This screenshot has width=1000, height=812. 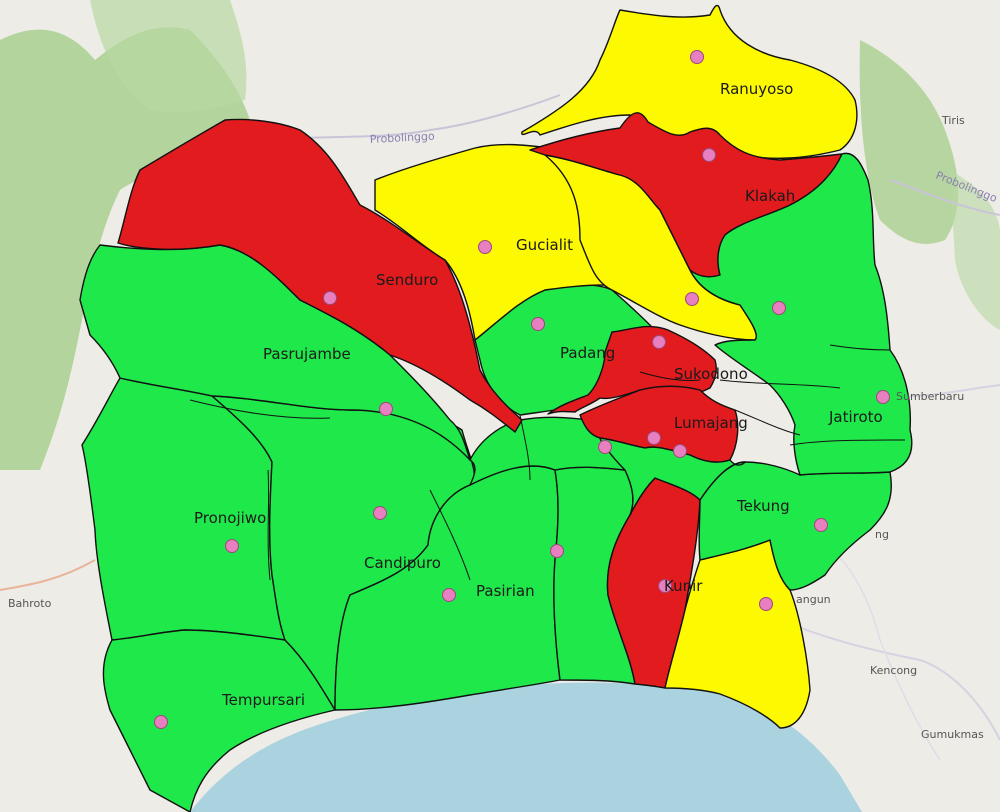 What do you see at coordinates (882, 534) in the screenshot?
I see `basemap-label-fragment: ng` at bounding box center [882, 534].